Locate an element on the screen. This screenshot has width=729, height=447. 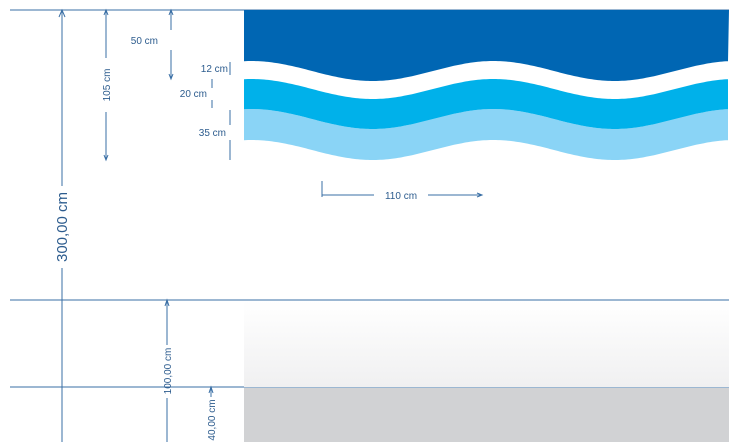
label-white-gap: 12 cm is located at coordinates (214, 69).